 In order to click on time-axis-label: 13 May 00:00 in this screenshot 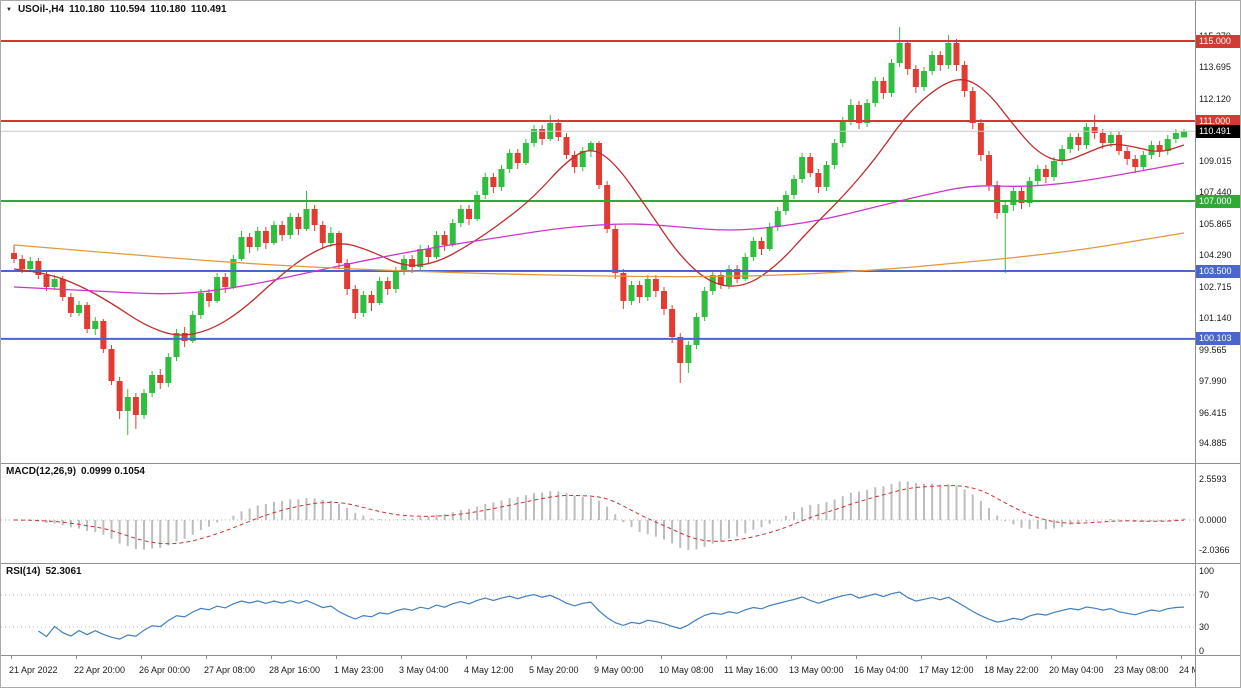, I will do `click(816, 670)`.